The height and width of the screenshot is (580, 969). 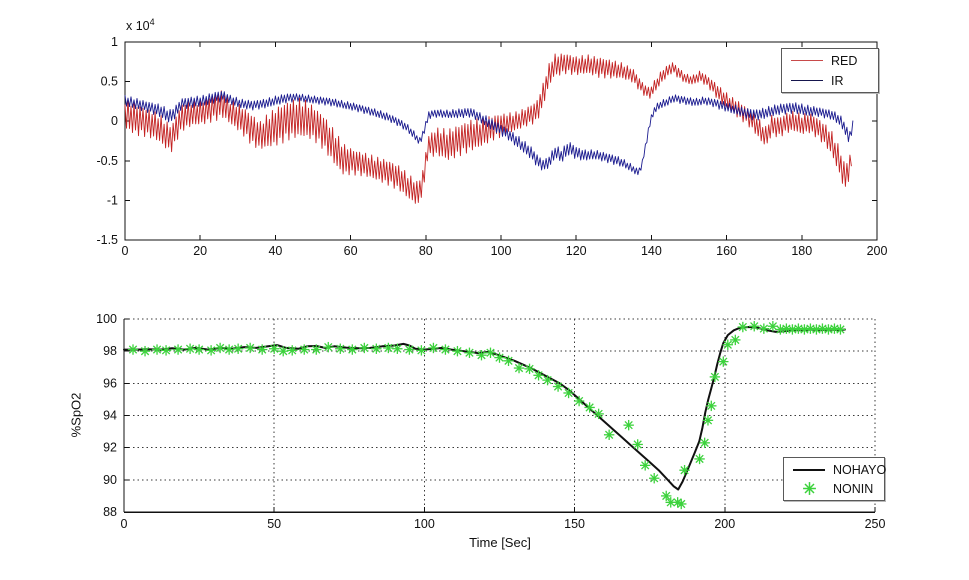 What do you see at coordinates (107, 240) in the screenshot?
I see `top-y-tick-label: -1.5` at bounding box center [107, 240].